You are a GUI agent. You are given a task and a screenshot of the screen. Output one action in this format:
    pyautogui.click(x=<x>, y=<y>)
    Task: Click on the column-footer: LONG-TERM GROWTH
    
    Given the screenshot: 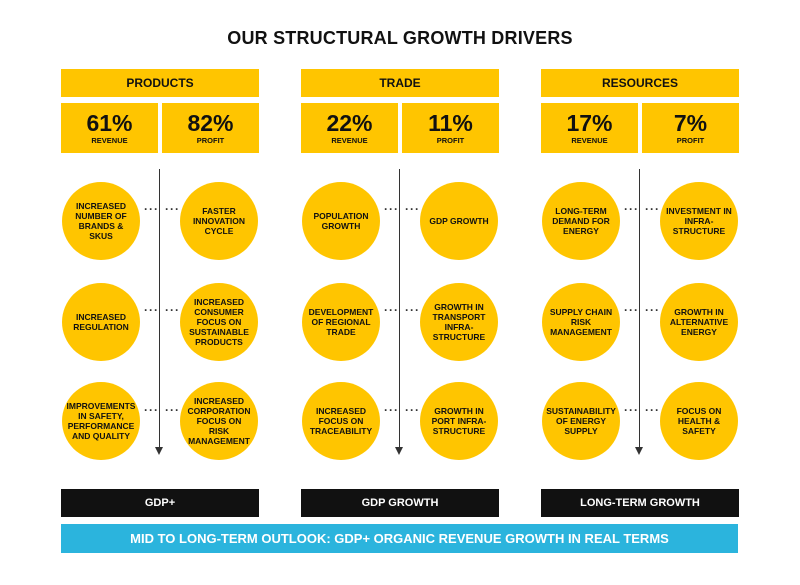 What is the action you would take?
    pyautogui.click(x=640, y=503)
    